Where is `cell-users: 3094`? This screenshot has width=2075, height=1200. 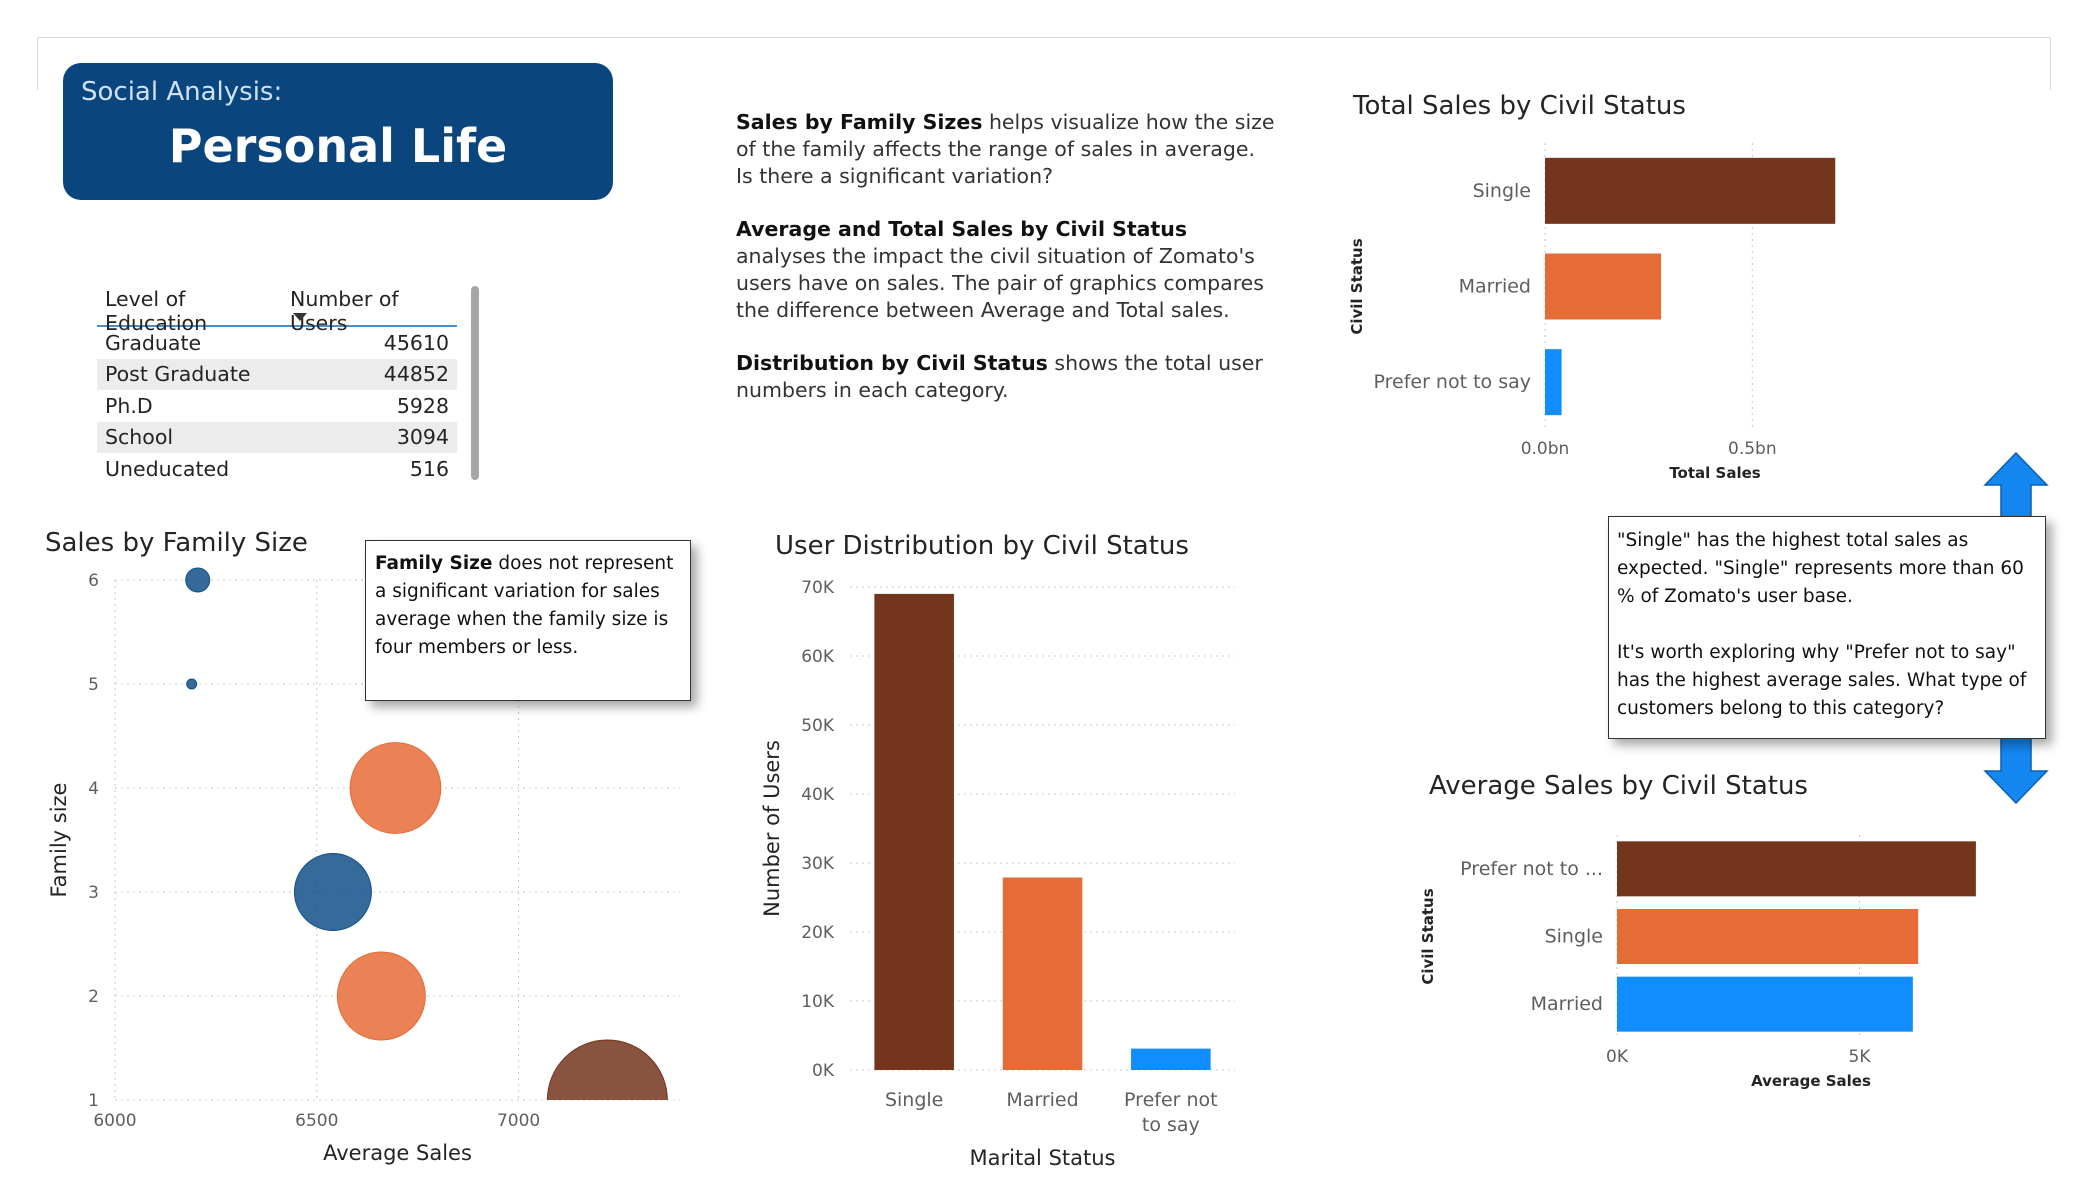 cell-users: 3094 is located at coordinates (422, 437).